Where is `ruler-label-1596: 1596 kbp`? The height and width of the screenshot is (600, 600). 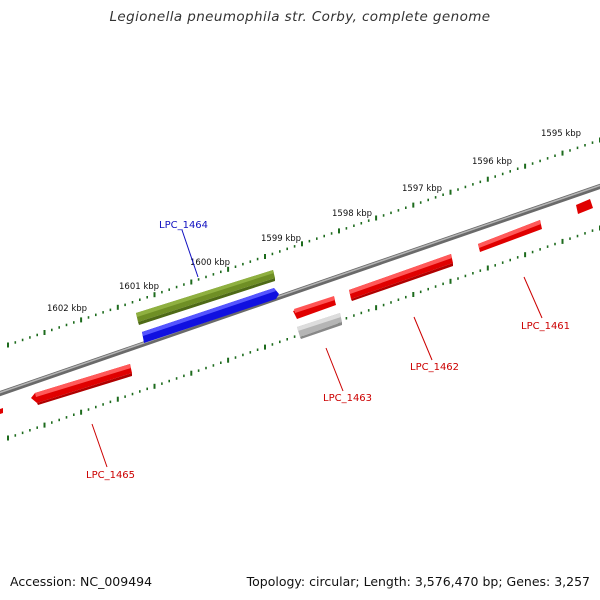
ruler-label-1596: 1596 kbp is located at coordinates (492, 162).